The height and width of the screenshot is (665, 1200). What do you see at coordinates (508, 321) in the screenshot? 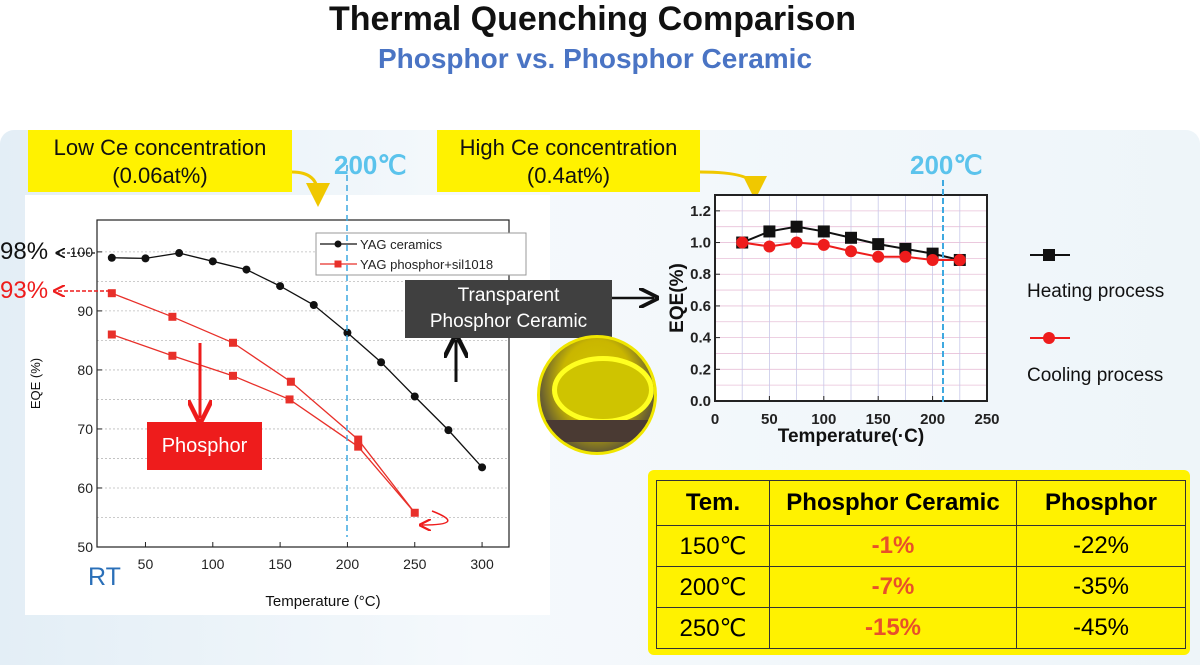
I see `tpc-line2: Phosphor Ceramic` at bounding box center [508, 321].